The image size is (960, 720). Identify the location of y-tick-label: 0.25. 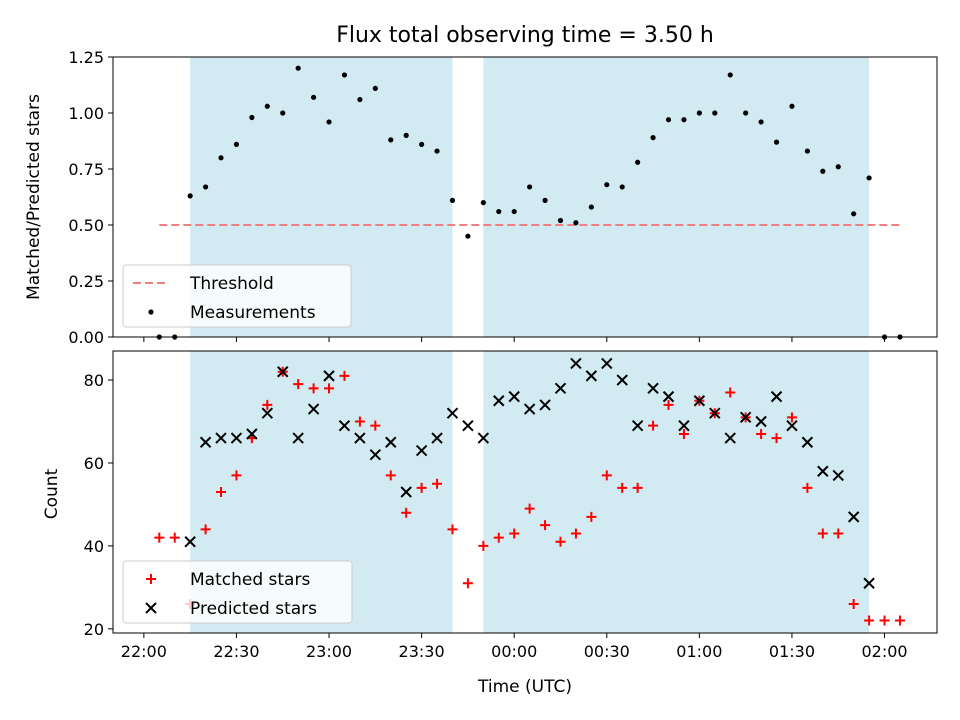
(86, 281).